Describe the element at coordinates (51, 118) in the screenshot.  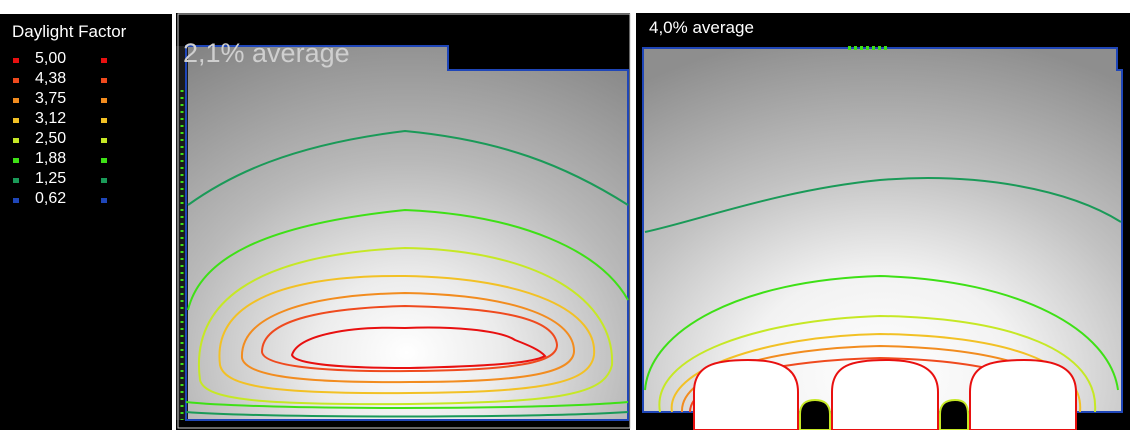
I see `legend-value: 3,12` at that location.